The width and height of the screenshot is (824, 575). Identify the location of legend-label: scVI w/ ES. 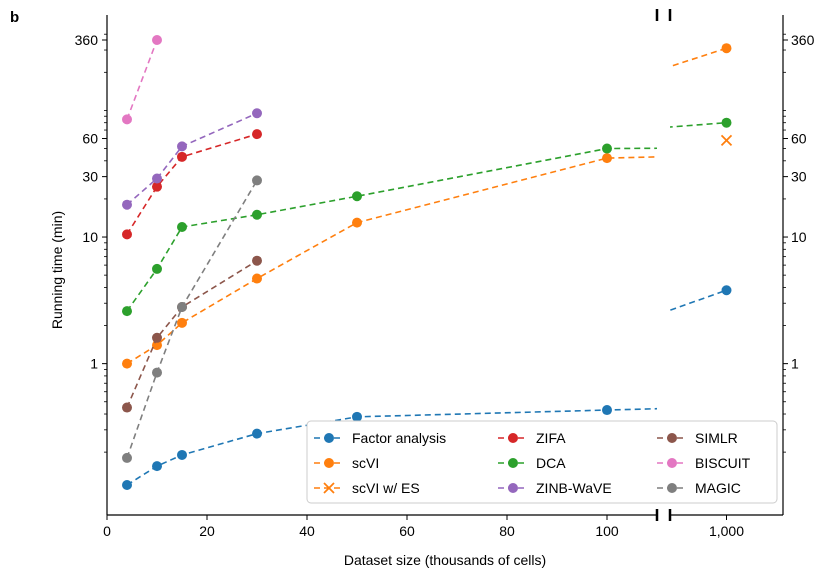
(386, 488).